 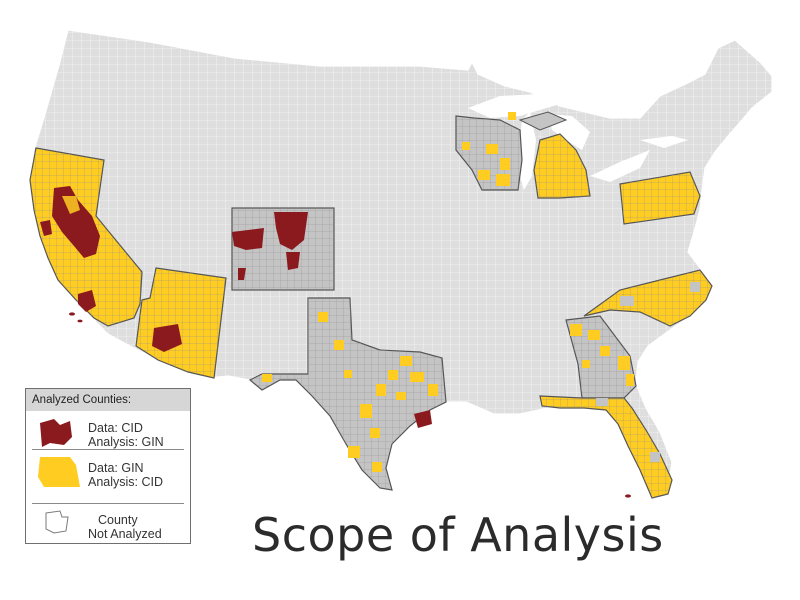 I want to click on county-shape-icon-outline, so click(x=57, y=522).